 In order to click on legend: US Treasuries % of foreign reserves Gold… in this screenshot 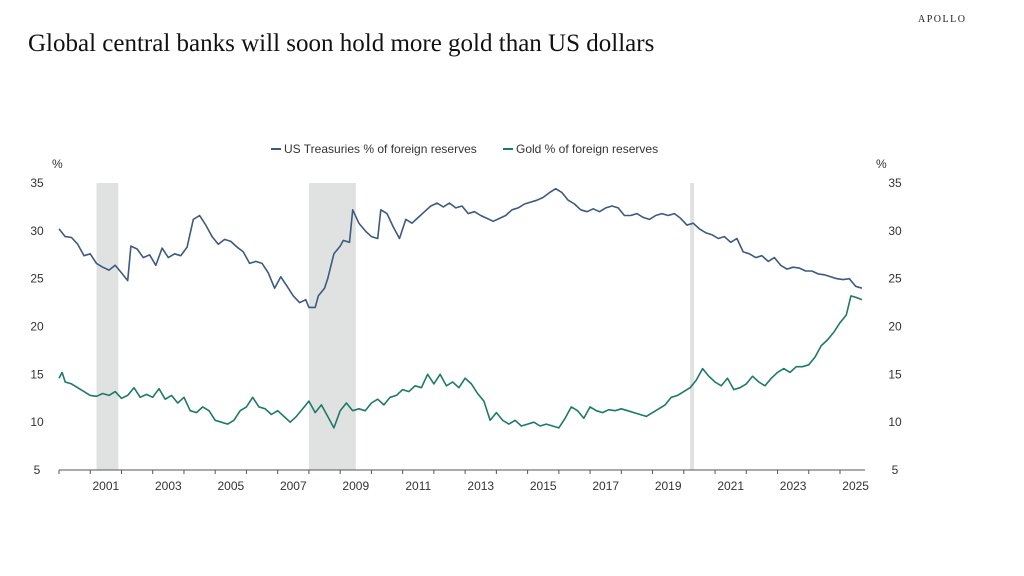, I will do `click(464, 149)`.